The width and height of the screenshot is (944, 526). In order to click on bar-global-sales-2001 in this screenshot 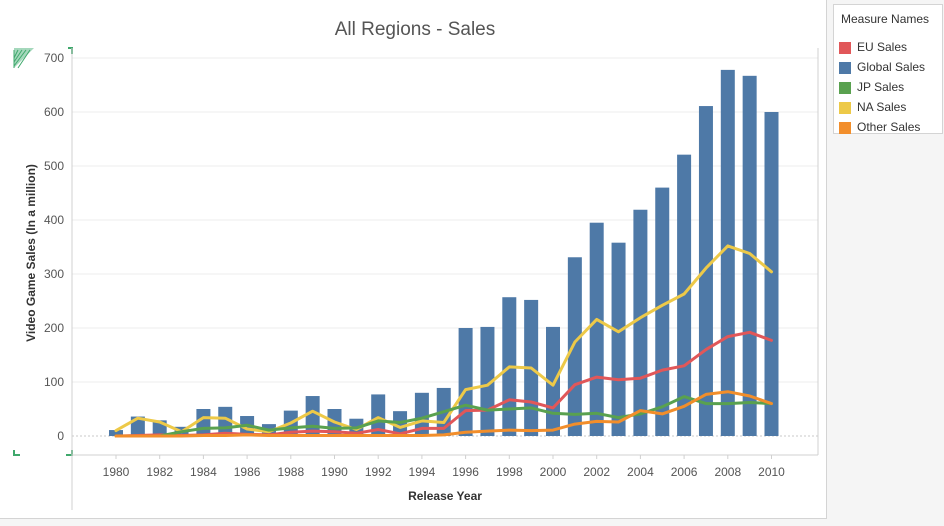, I will do `click(574, 346)`.